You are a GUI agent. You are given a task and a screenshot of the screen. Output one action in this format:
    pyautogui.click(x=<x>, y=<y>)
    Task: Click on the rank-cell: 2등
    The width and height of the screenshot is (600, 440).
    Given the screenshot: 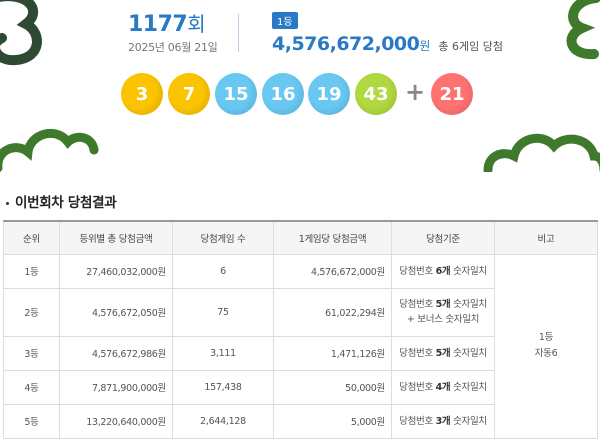 What is the action you would take?
    pyautogui.click(x=31, y=312)
    